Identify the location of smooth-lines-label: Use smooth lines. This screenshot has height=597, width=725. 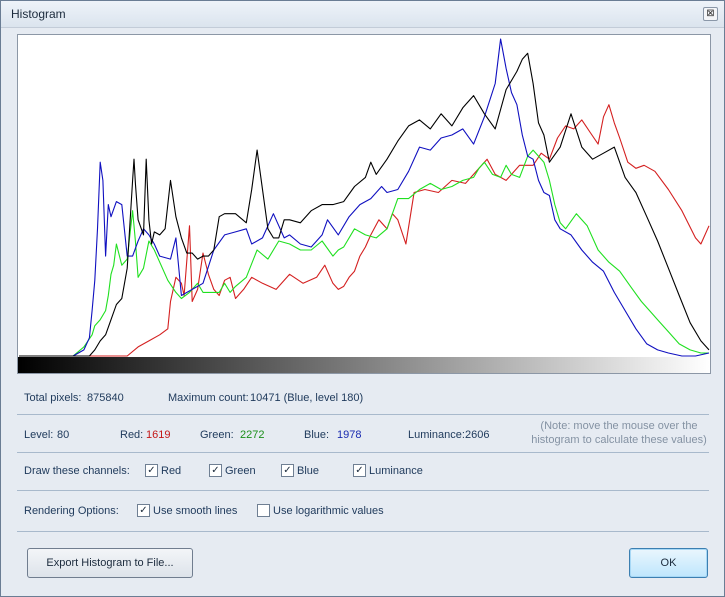
(195, 510).